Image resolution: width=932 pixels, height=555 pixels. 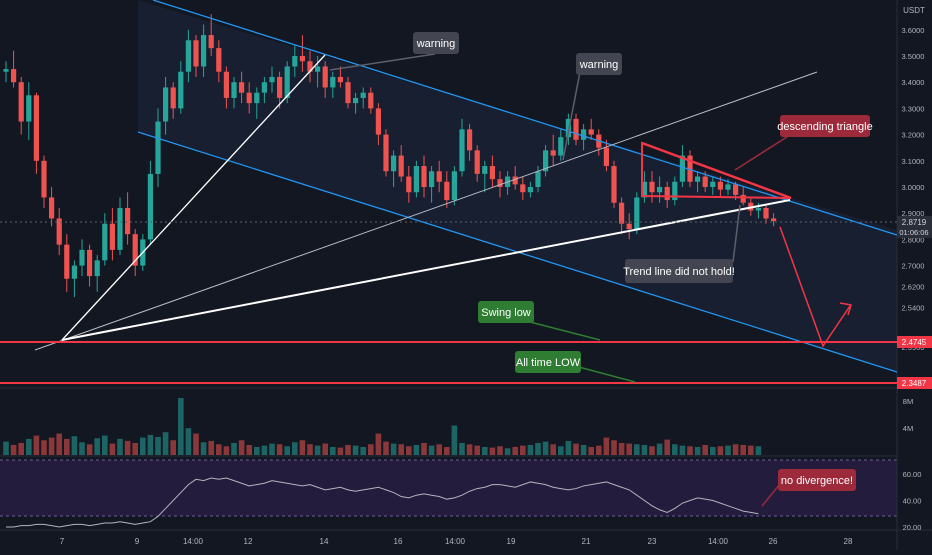 What do you see at coordinates (548, 362) in the screenshot?
I see `atl-callout: All time LOW` at bounding box center [548, 362].